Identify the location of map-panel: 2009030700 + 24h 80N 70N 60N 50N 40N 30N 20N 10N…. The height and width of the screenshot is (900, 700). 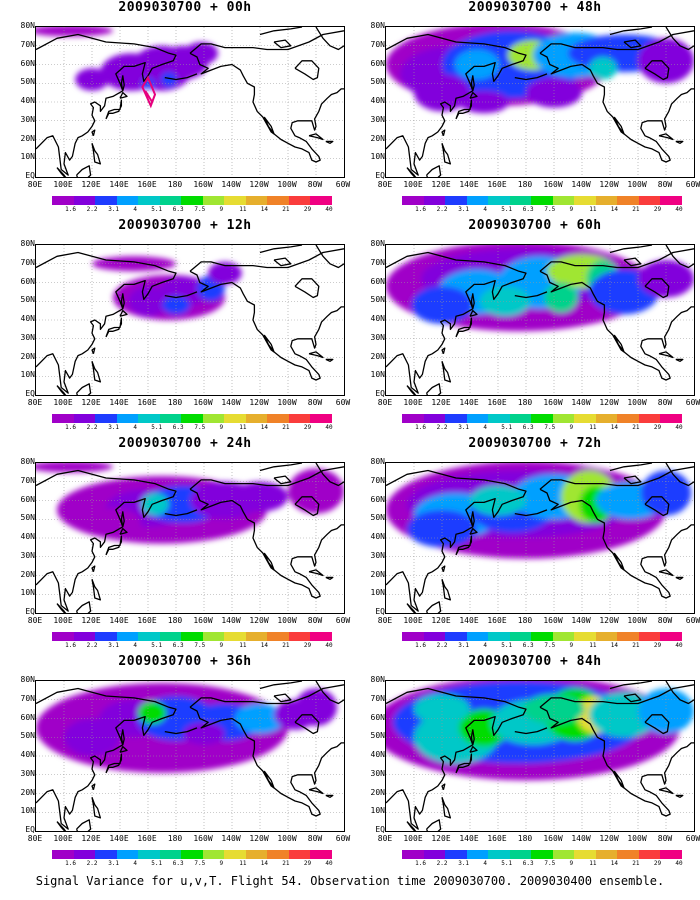
(185, 543).